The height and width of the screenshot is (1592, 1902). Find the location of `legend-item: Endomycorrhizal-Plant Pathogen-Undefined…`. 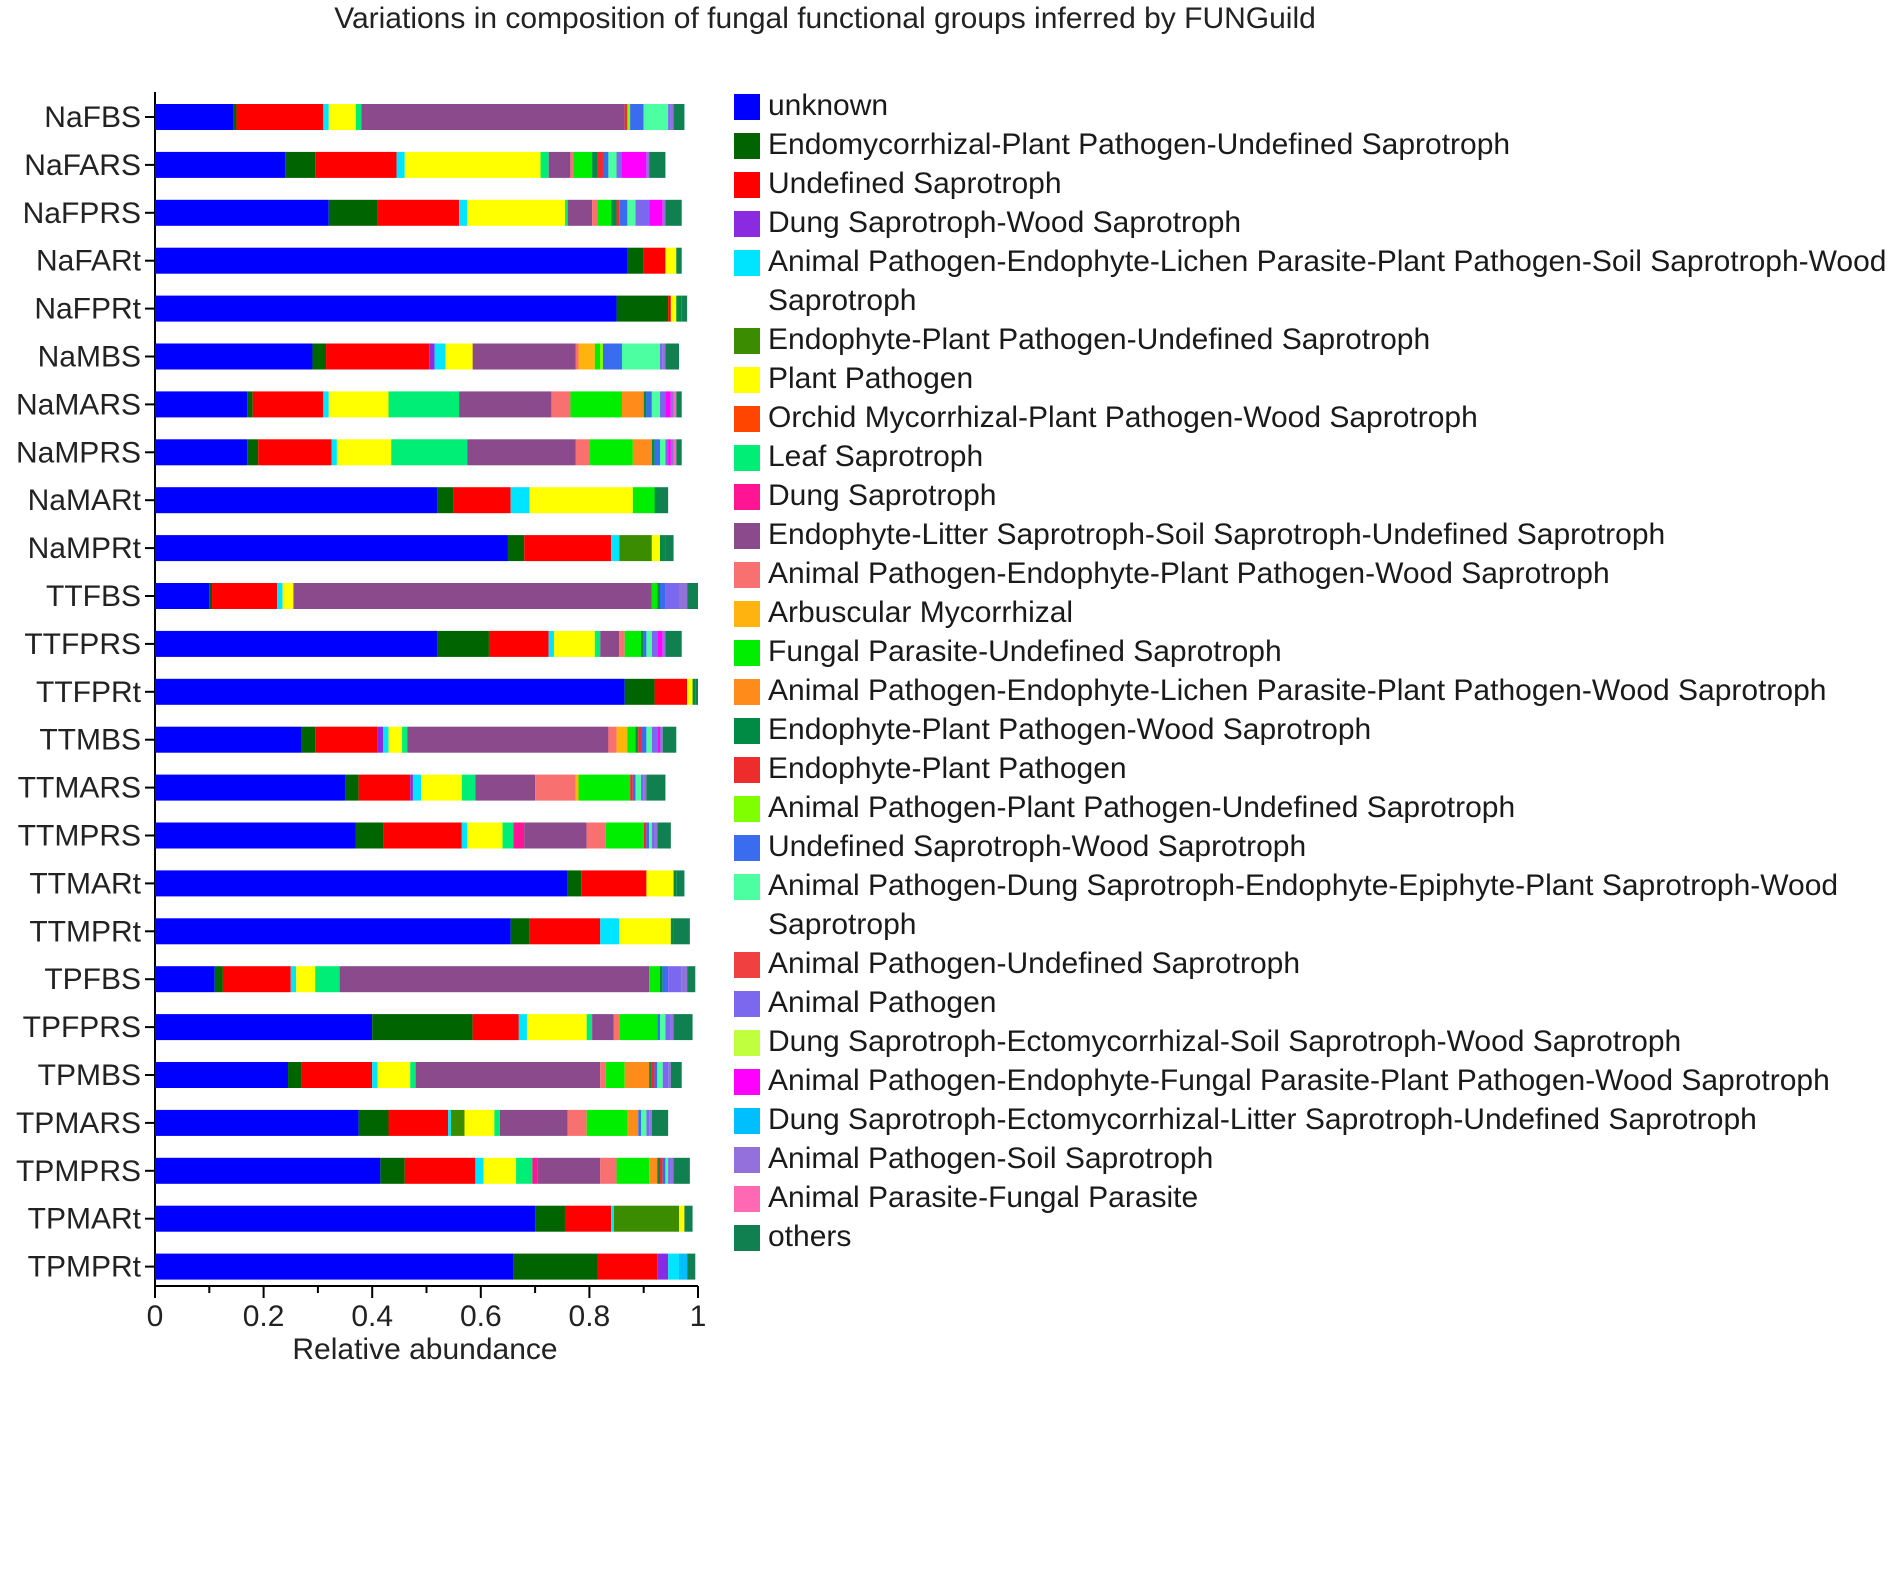

legend-item: Endomycorrhizal-Plant Pathogen-Undefined… is located at coordinates (1314, 144).